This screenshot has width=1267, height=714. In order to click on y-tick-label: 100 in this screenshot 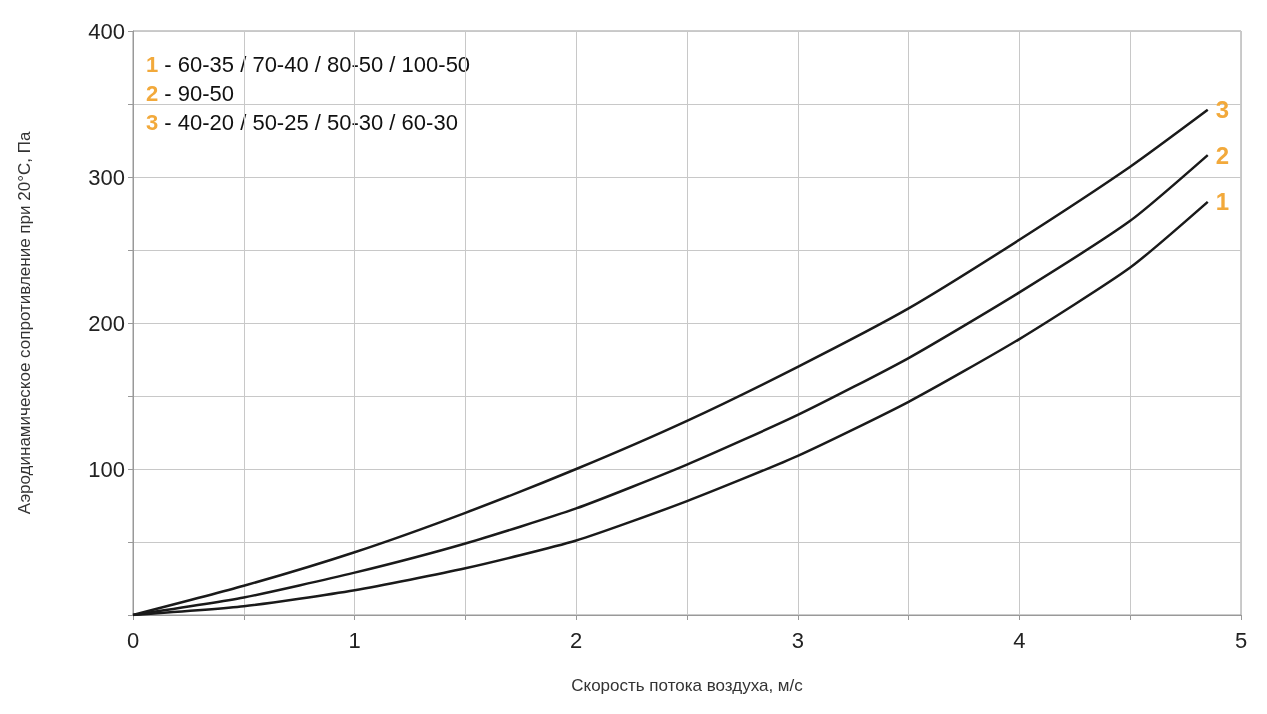, I will do `click(106, 469)`.